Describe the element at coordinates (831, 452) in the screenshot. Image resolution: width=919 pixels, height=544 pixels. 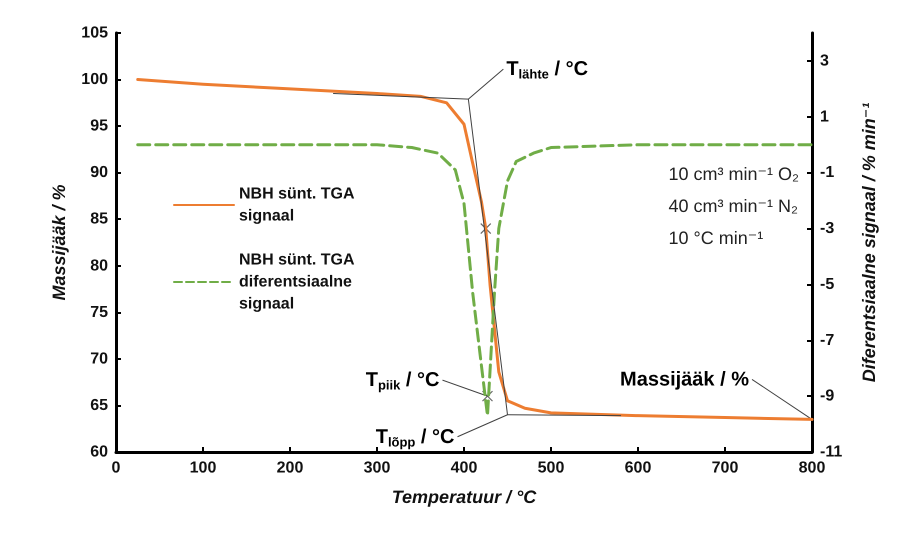
I see `y2-tick-label: -11` at that location.